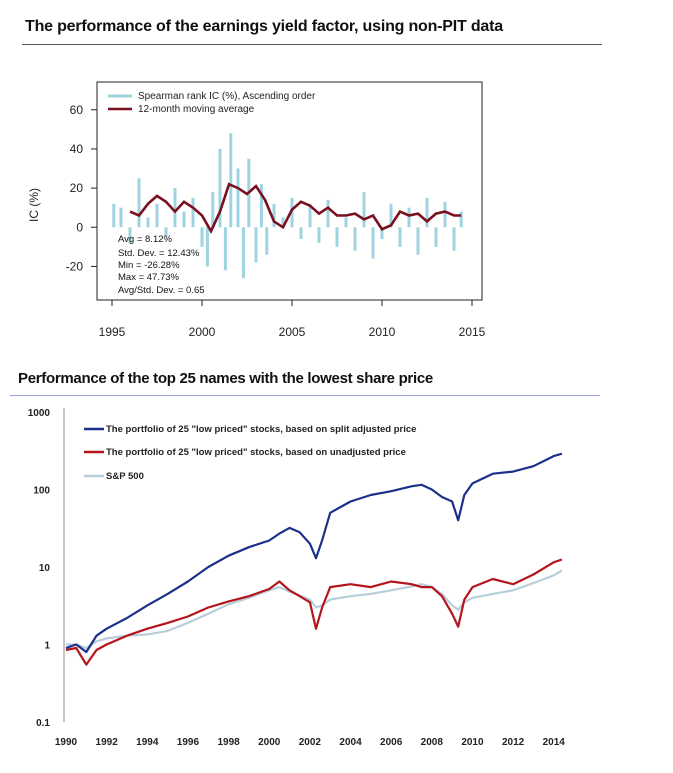 The image size is (673, 773). Describe the element at coordinates (75, 266) in the screenshot. I see `y-tick-label: -20` at that location.